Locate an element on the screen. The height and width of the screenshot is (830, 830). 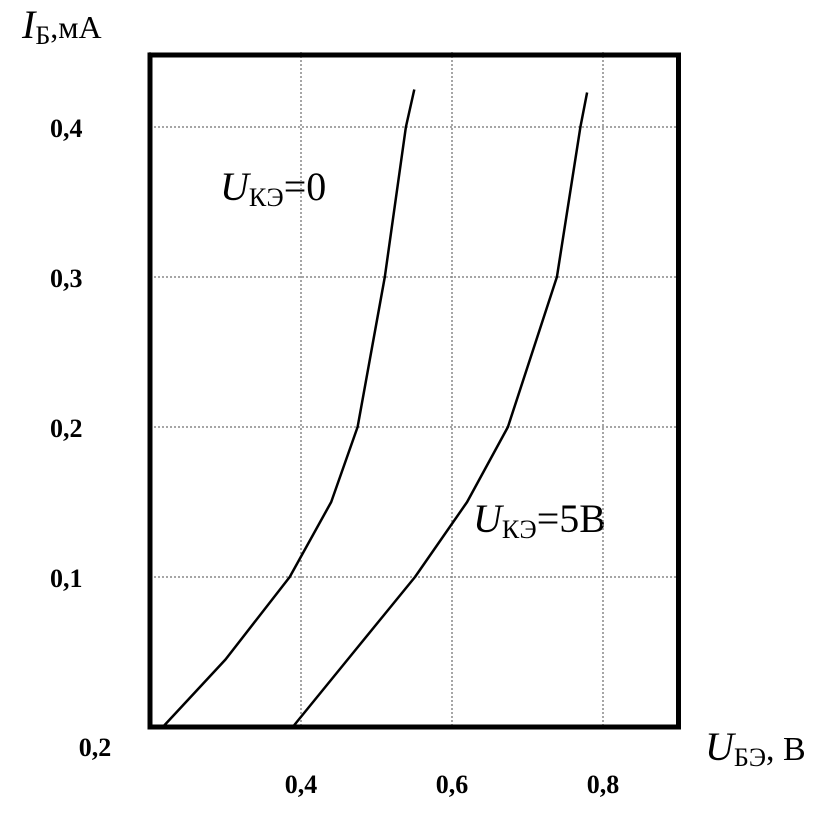
x-tick-label: 0,6 is located at coordinates (452, 784).